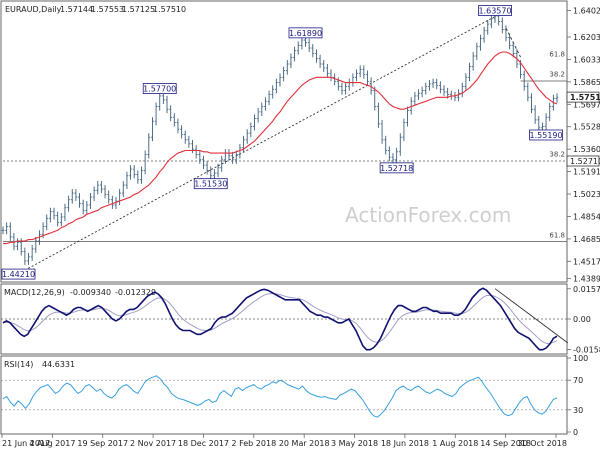 The image size is (600, 450). I want to click on support-level-flag, so click(583, 161).